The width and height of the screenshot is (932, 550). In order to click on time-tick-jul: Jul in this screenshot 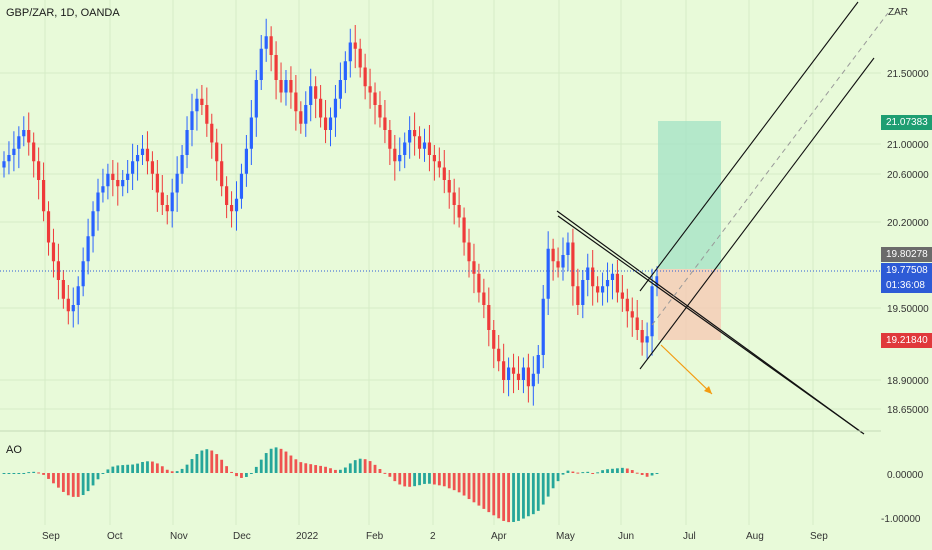, I will do `click(689, 536)`.